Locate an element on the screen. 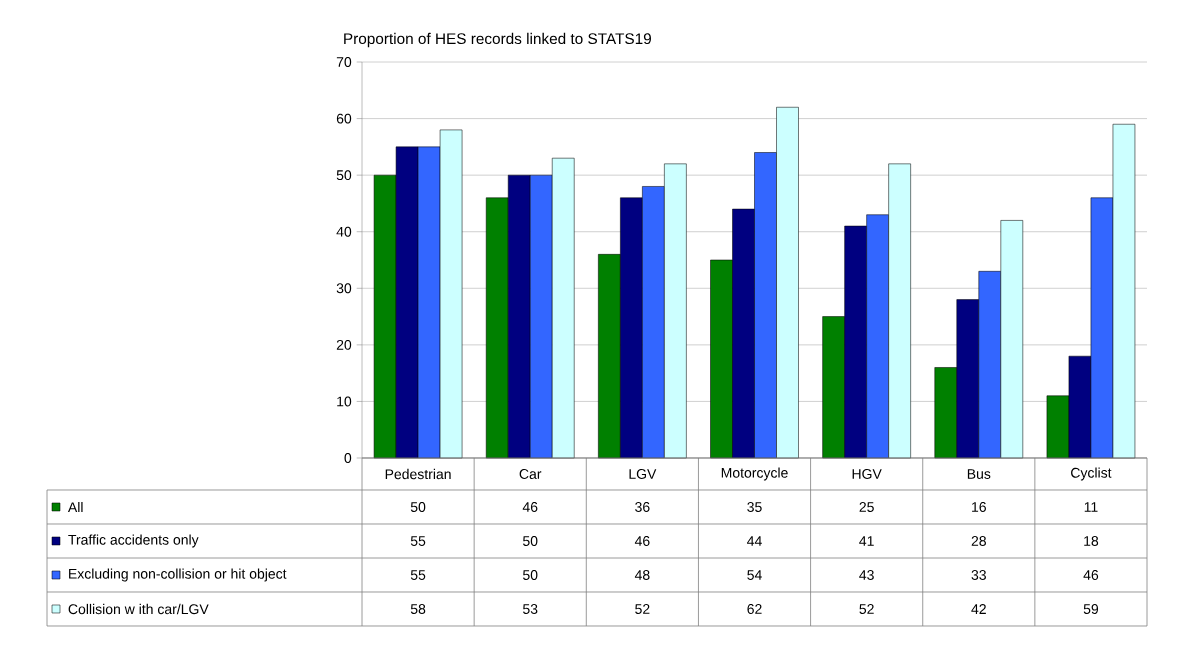 This screenshot has height=664, width=1184. data-label: 59 is located at coordinates (1091, 609).